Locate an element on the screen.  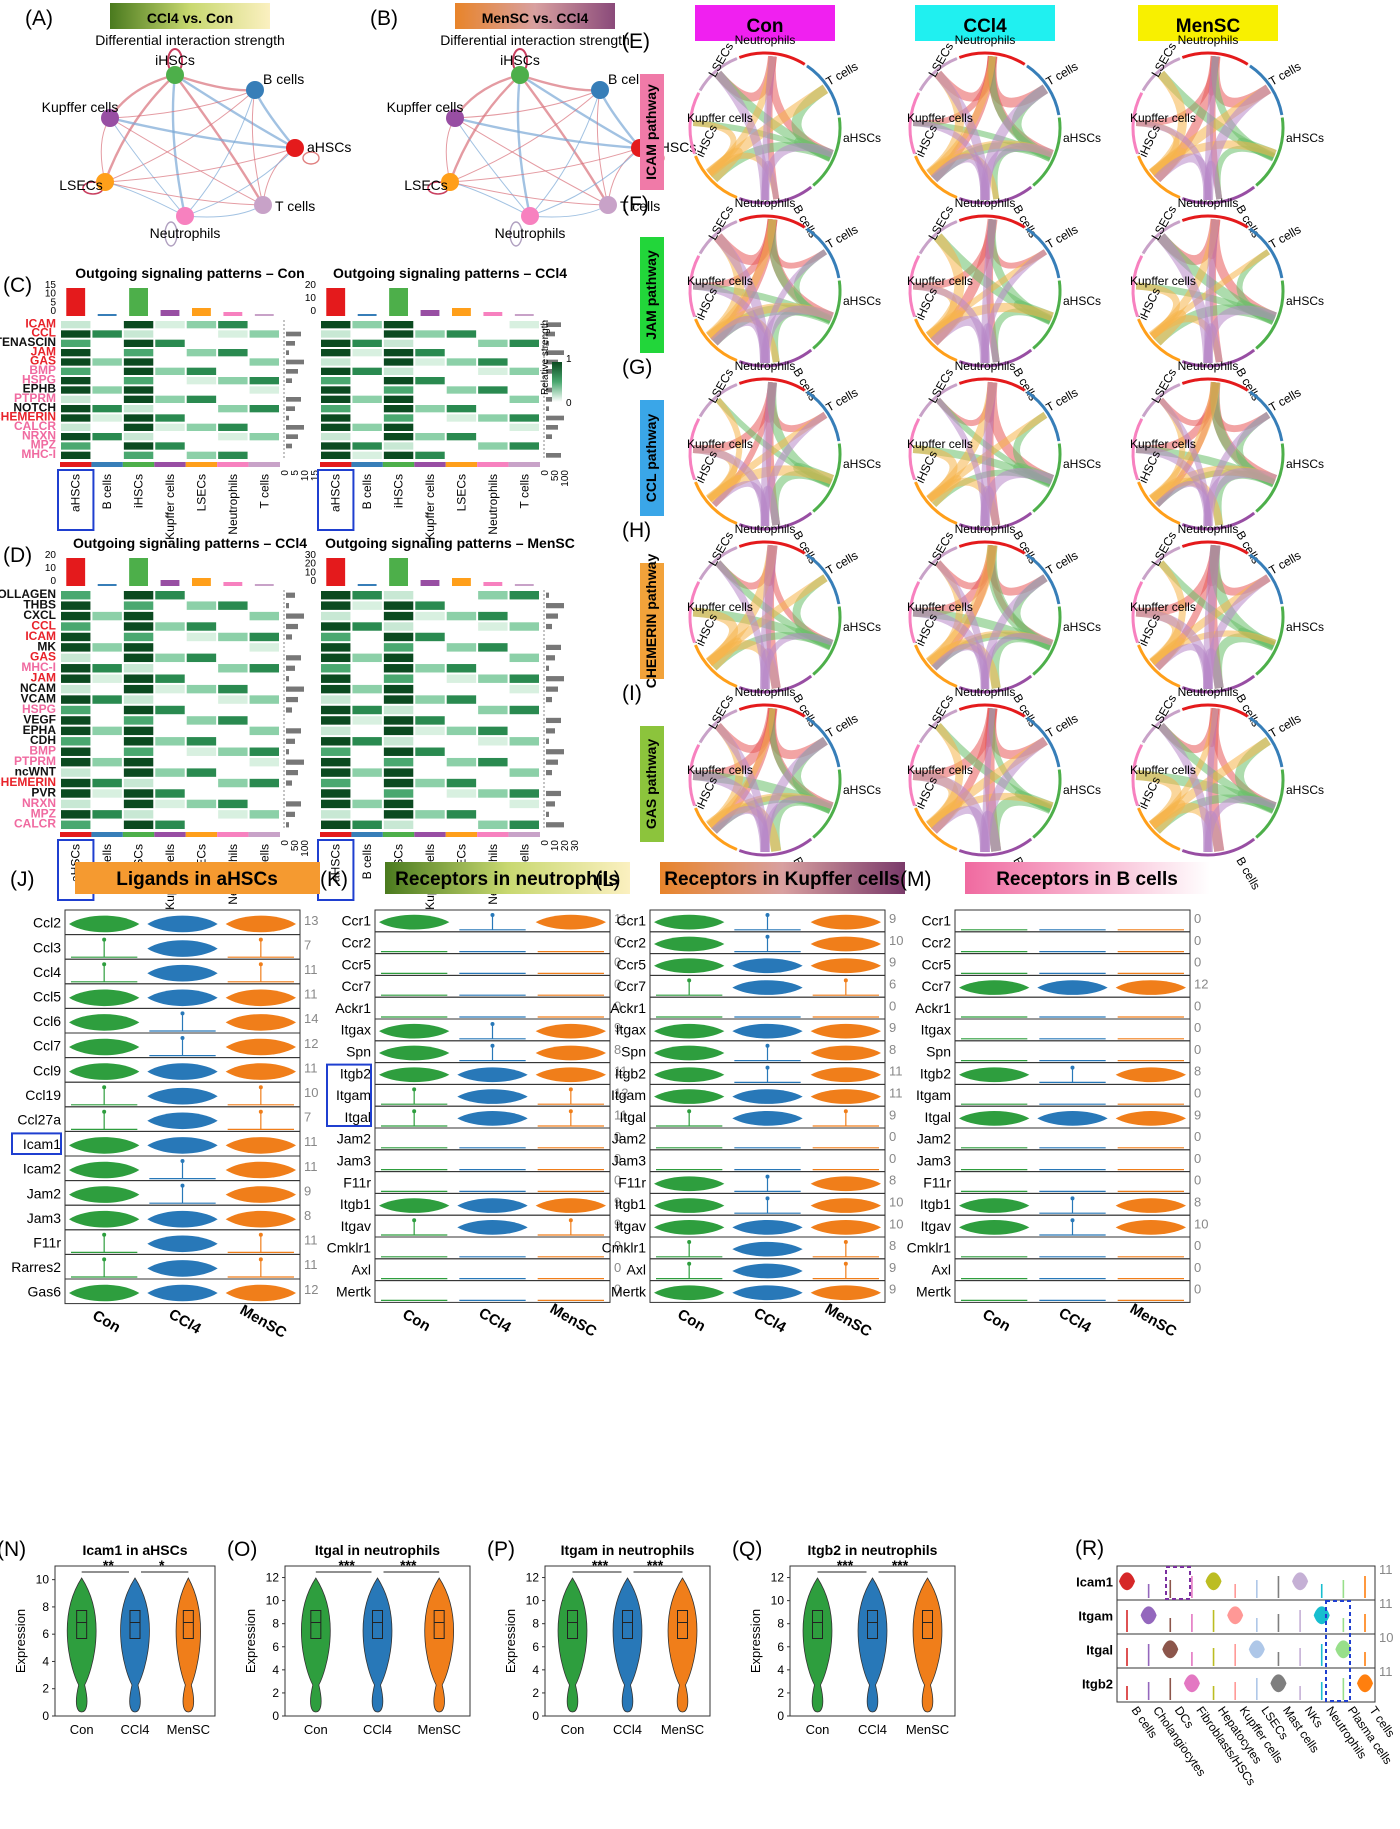
gene-label: Ccl19 is located at coordinates (43, 1095).